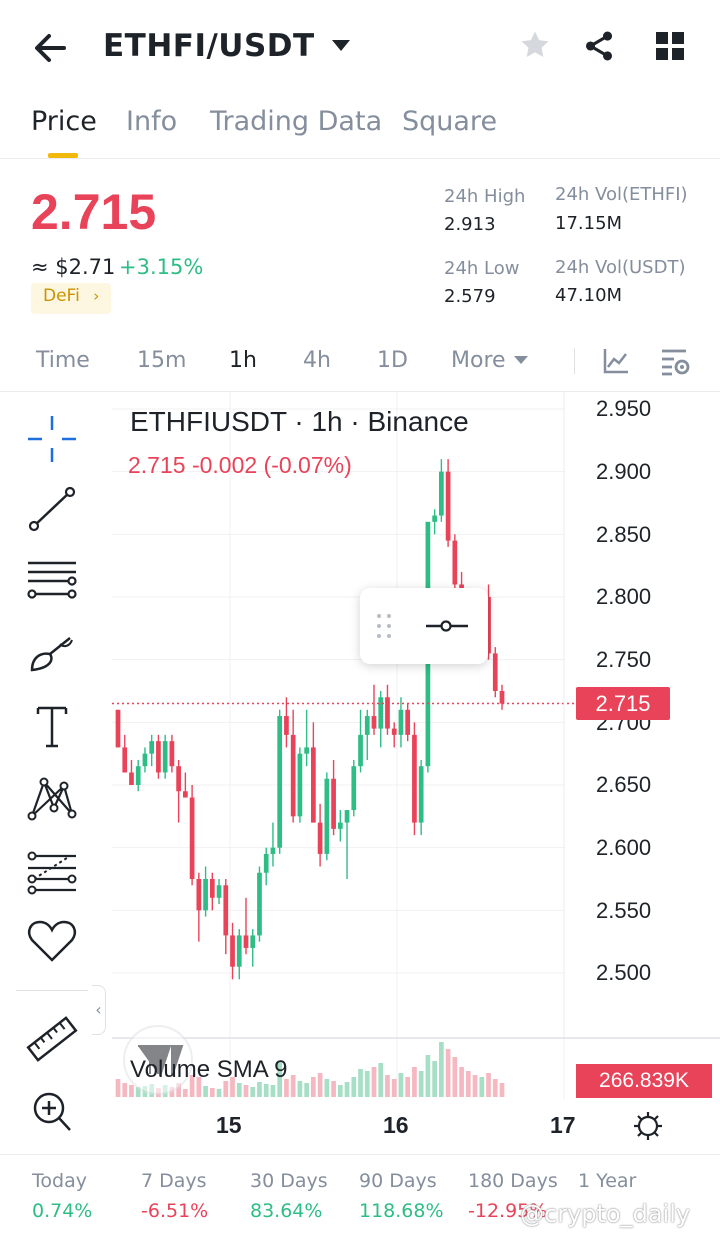 The image size is (720, 1238). What do you see at coordinates (620, 267) in the screenshot?
I see `vol-quote-label: 24h Vol(USDT)` at bounding box center [620, 267].